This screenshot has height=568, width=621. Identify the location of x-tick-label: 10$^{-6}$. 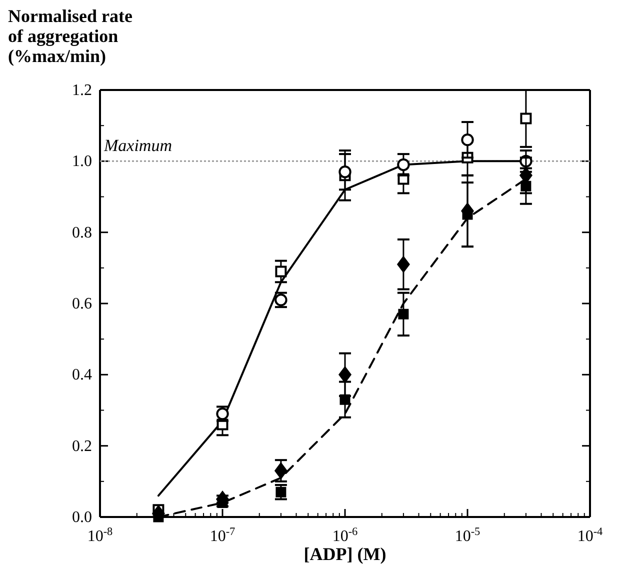
(345, 535).